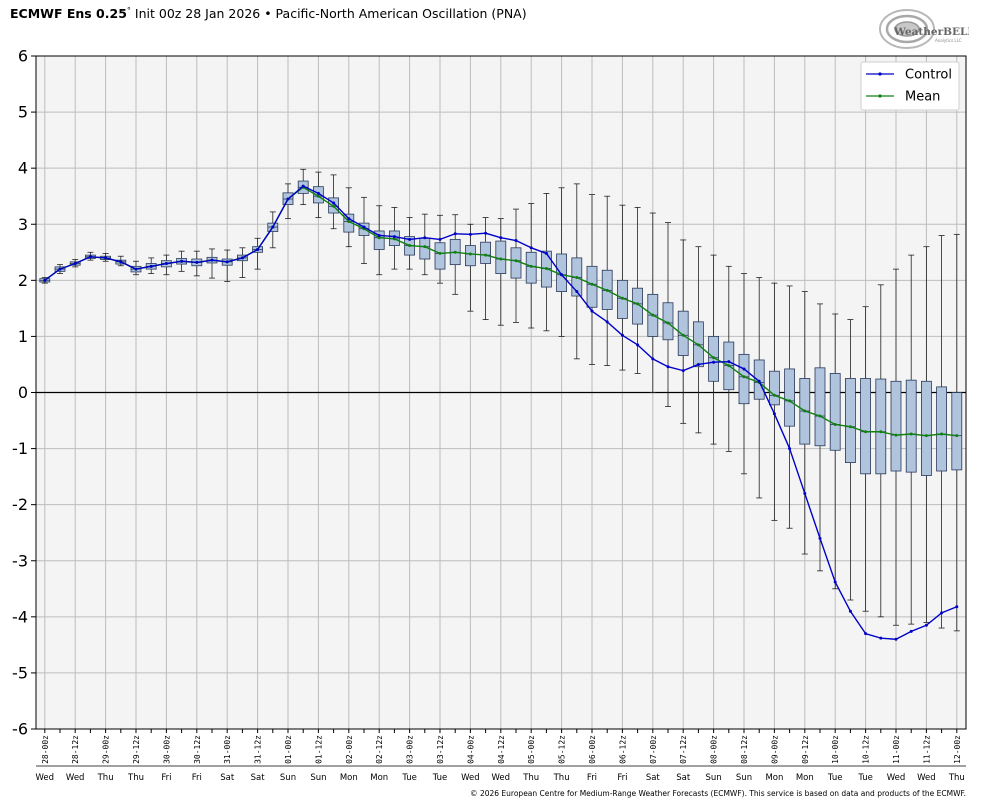 Image resolution: width=984 pixels, height=808 pixels. Describe the element at coordinates (20, 616) in the screenshot. I see `y-tick-label: -4` at that location.